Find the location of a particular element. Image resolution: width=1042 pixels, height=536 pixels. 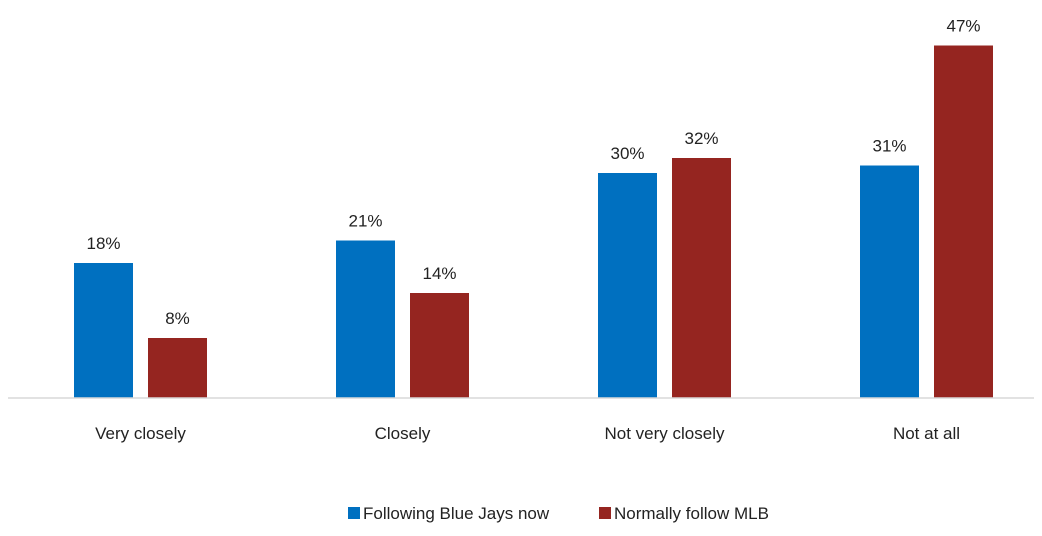

legend-label-0: Following Blue Jays now is located at coordinates (456, 513).